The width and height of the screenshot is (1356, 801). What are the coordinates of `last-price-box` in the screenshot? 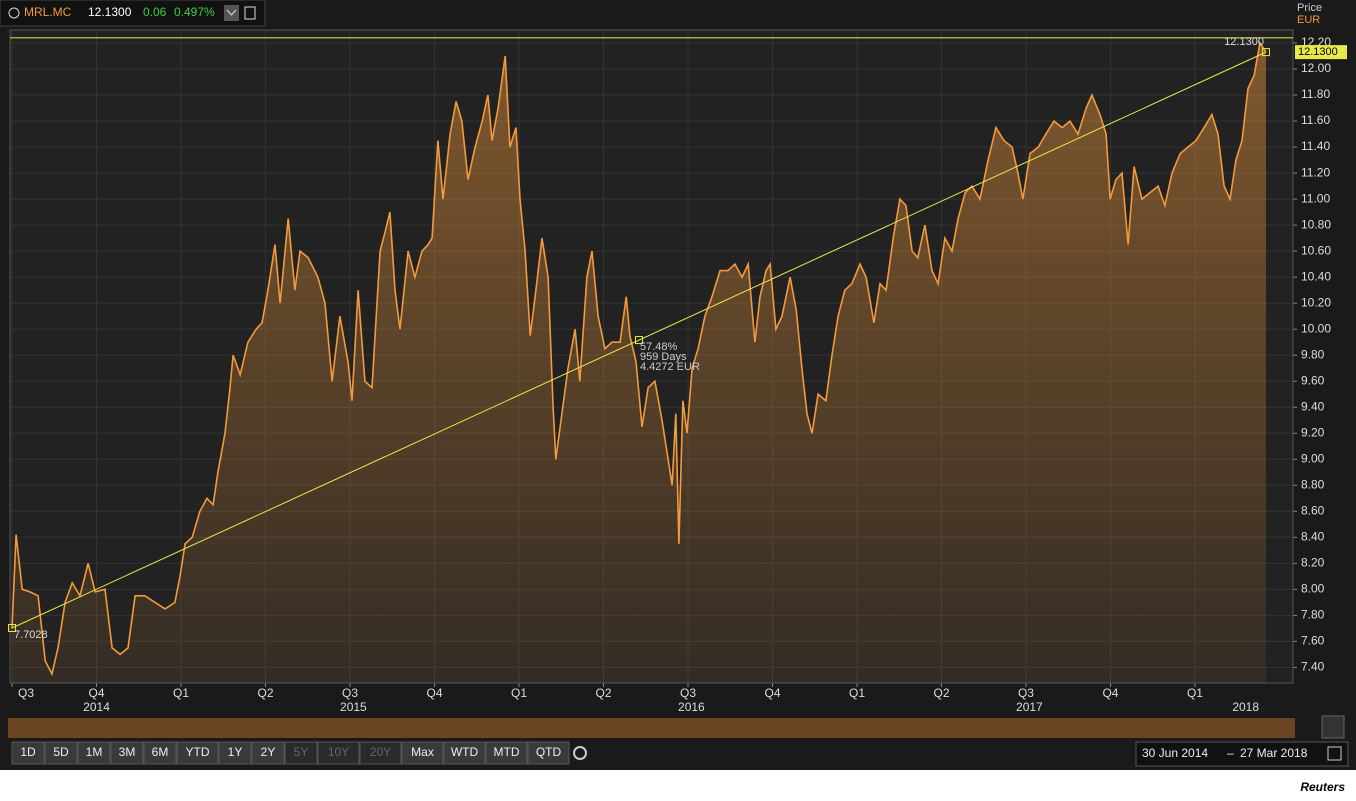 It's located at (1321, 52).